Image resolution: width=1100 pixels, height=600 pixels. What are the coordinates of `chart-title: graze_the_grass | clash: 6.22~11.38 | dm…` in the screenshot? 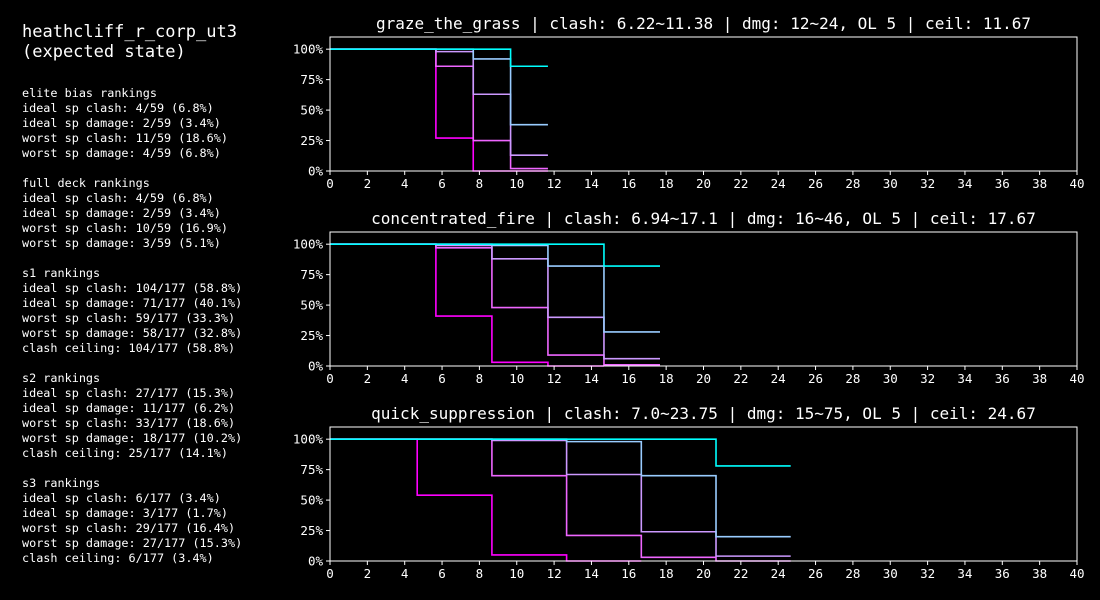 It's located at (703, 23).